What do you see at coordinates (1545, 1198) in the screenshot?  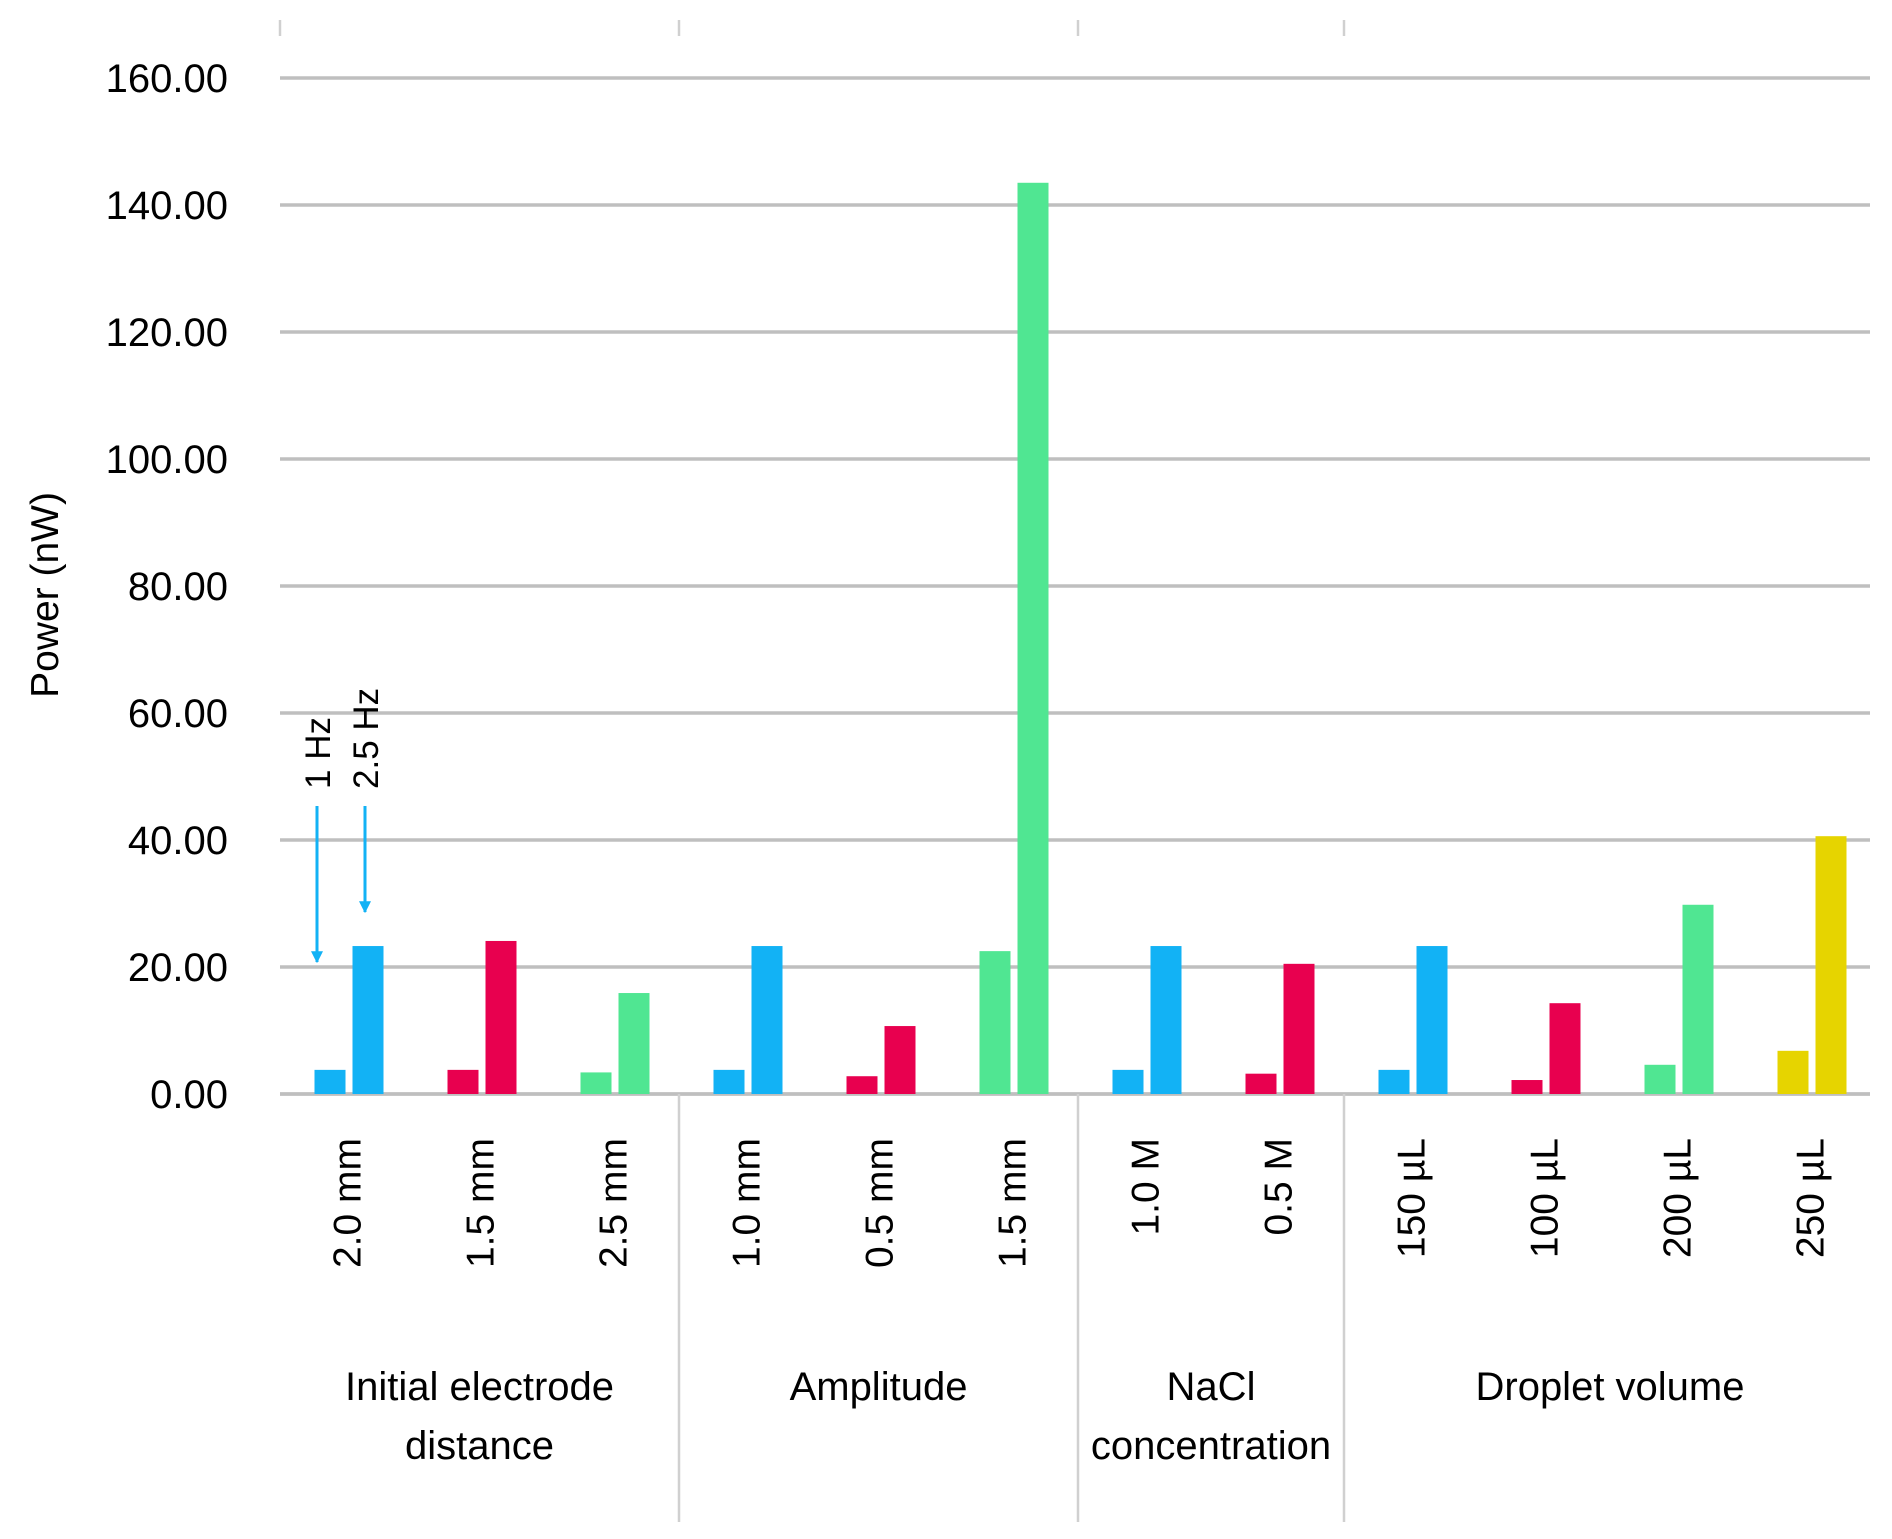 I see `x-tick-label: 100 µL` at bounding box center [1545, 1198].